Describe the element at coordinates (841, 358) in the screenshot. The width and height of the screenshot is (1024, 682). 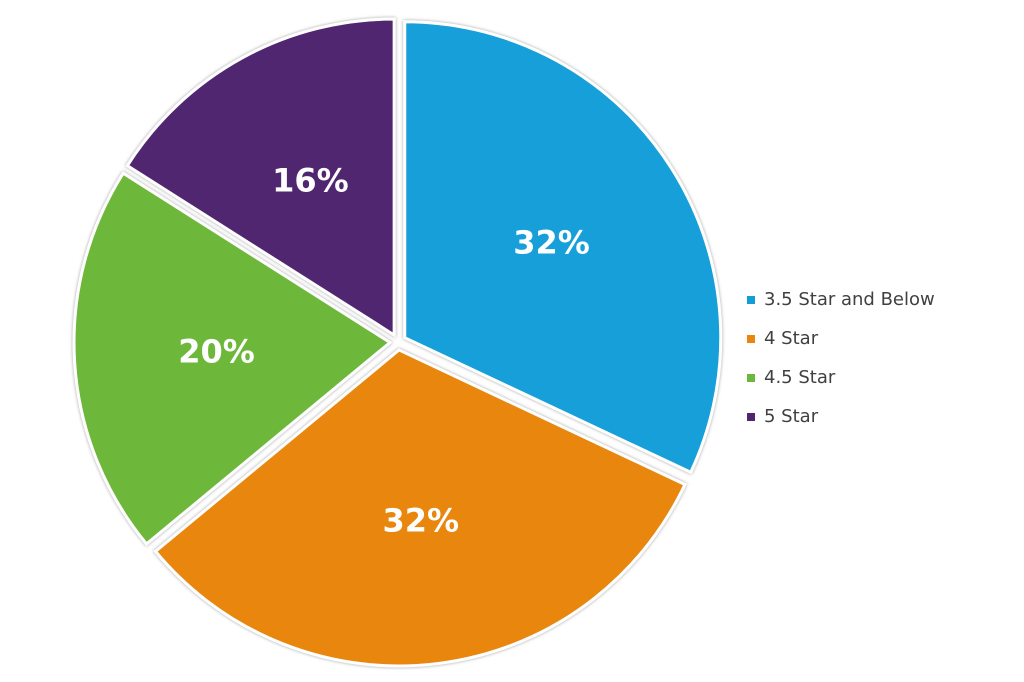
I see `legend: 3.5 Star and Below 4 Star 4.5 Star 5 Star` at that location.